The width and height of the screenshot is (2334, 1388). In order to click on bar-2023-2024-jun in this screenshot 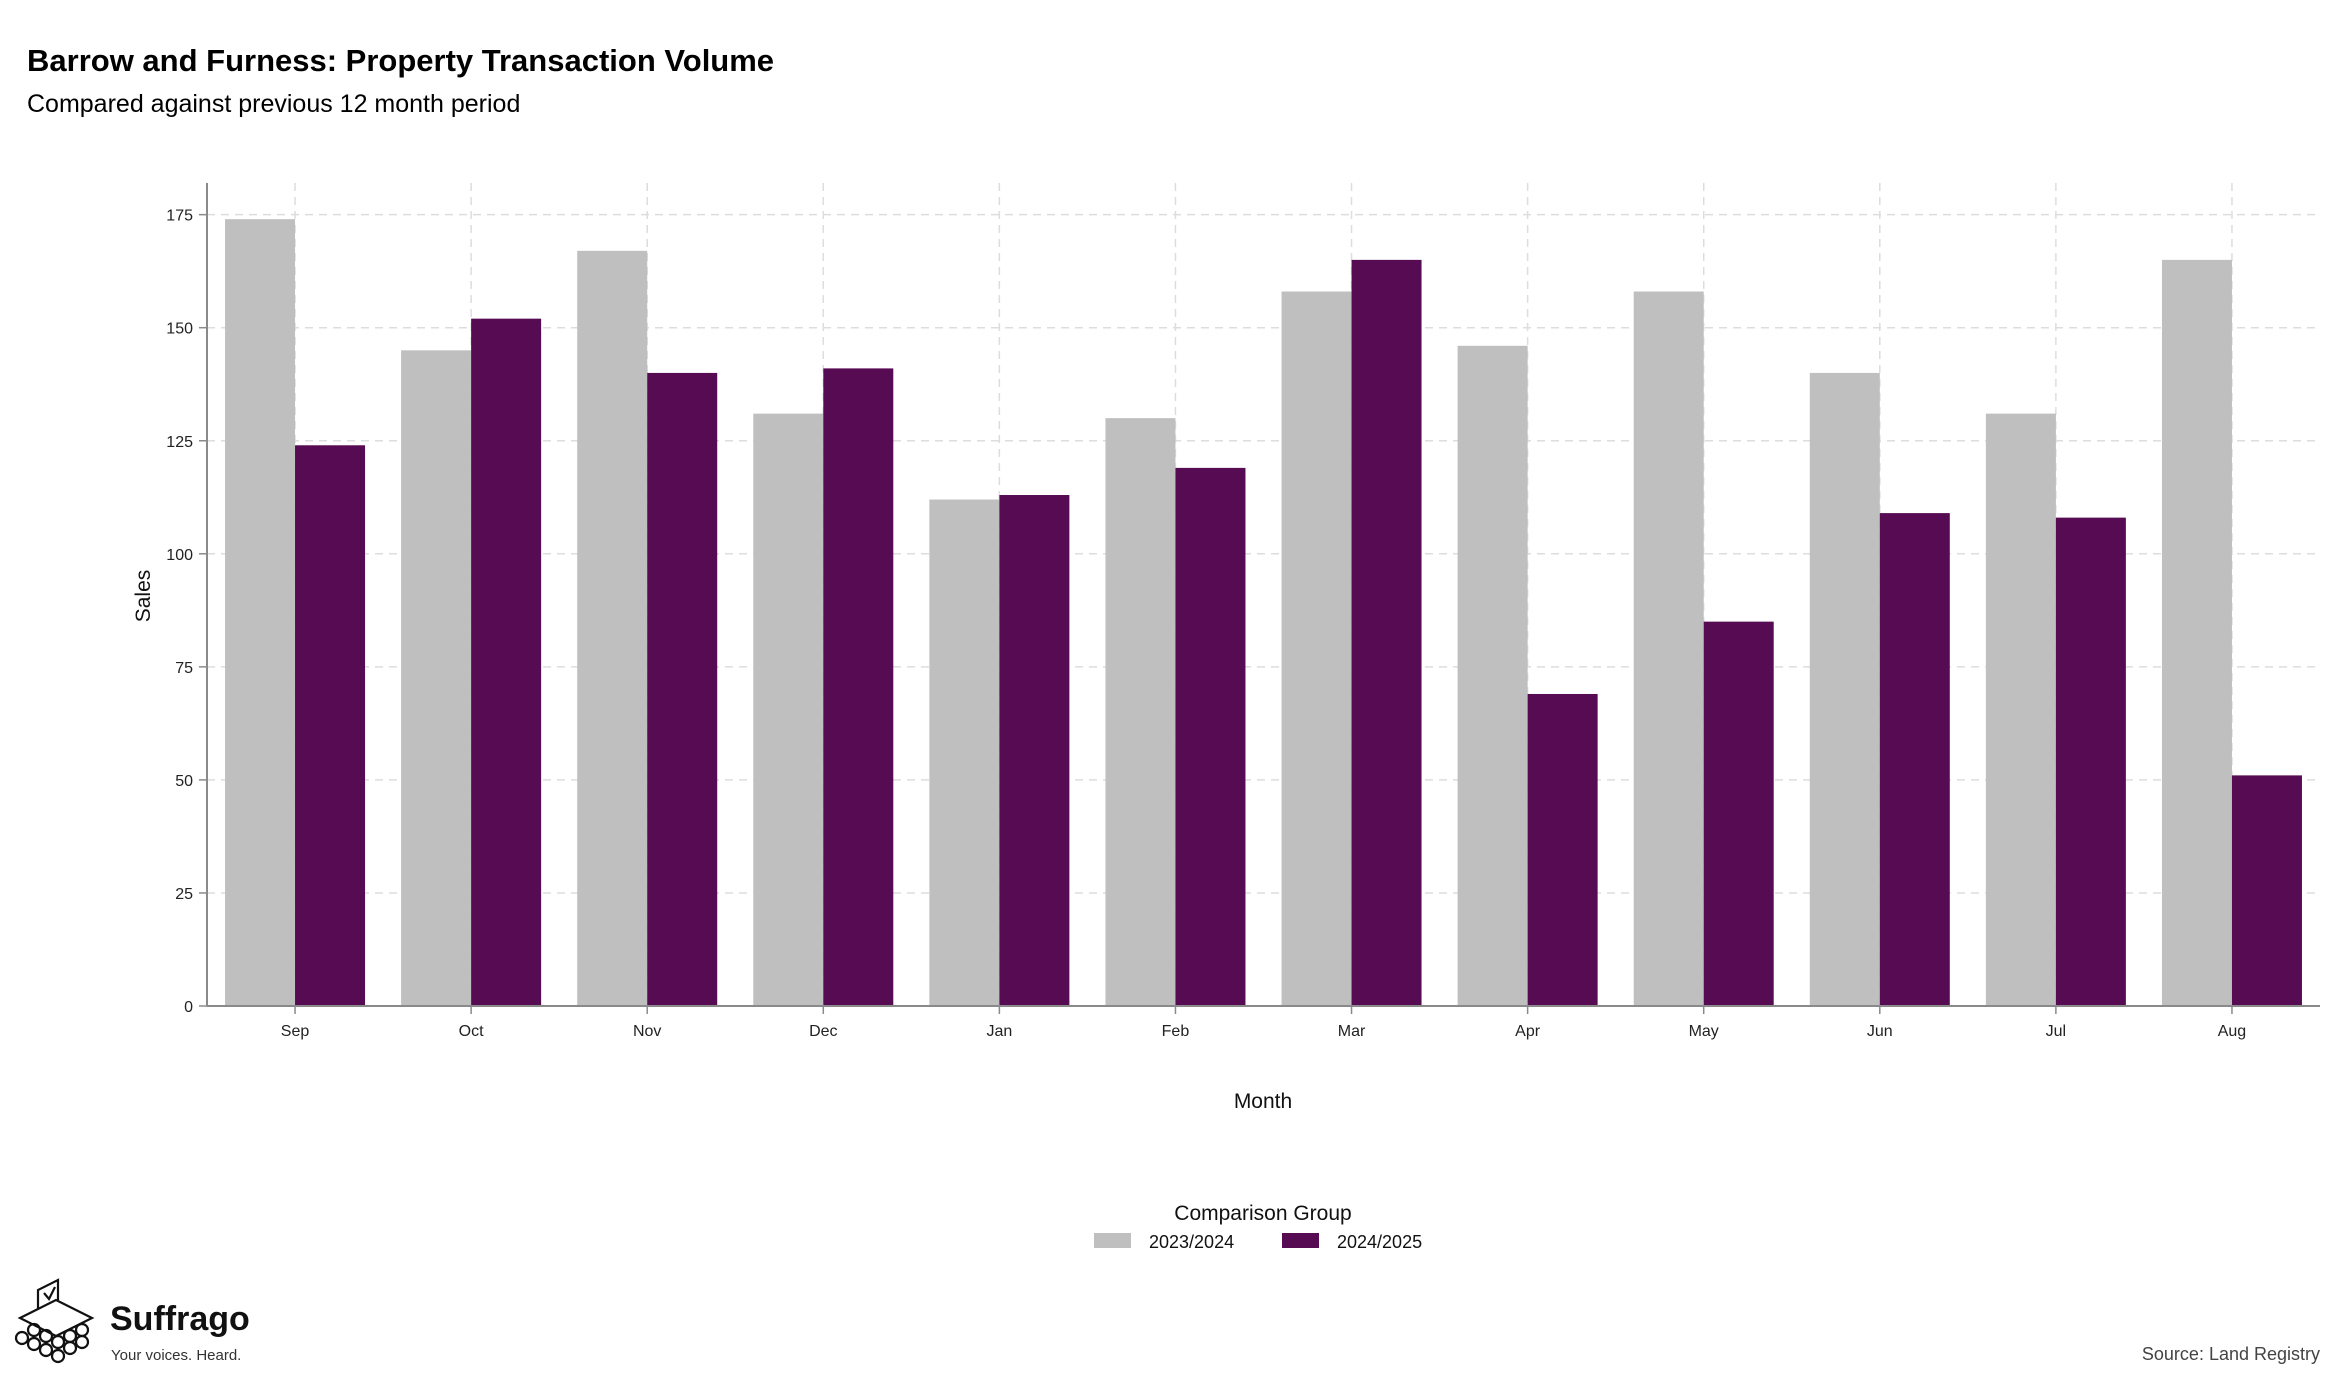, I will do `click(1844, 689)`.